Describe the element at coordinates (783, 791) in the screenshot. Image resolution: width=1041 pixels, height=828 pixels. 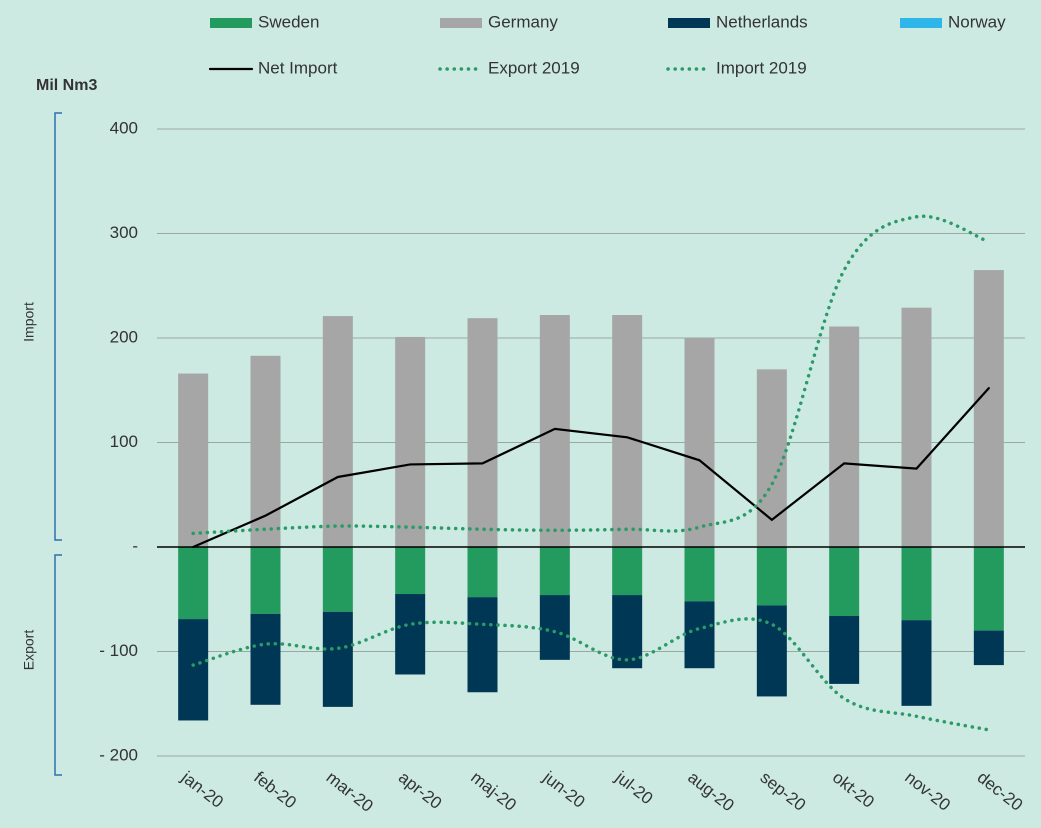
I see `x-tick-label: sep-20` at that location.